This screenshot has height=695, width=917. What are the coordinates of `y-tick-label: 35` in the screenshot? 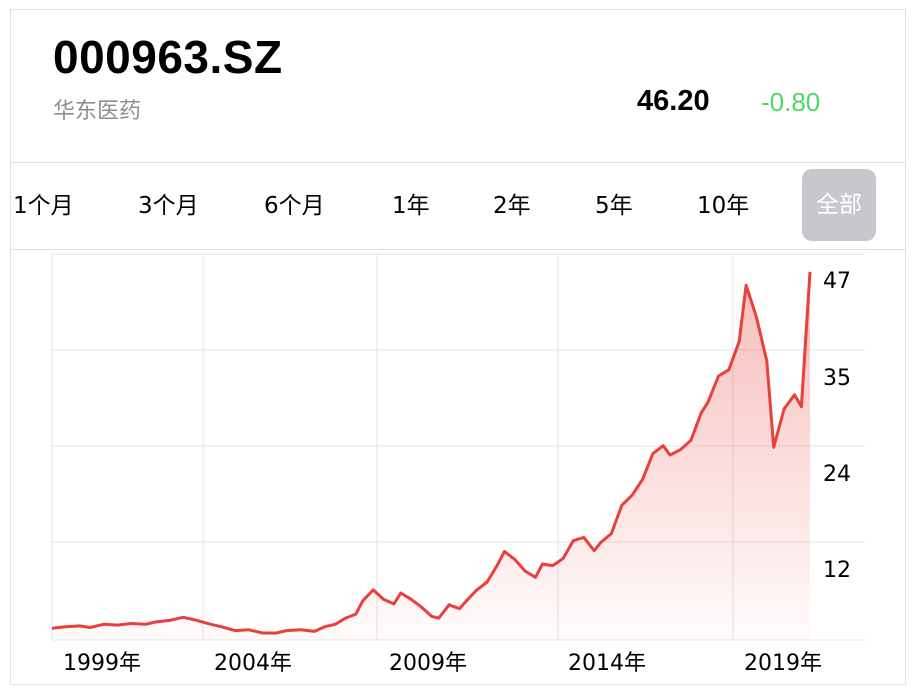 It's located at (837, 378).